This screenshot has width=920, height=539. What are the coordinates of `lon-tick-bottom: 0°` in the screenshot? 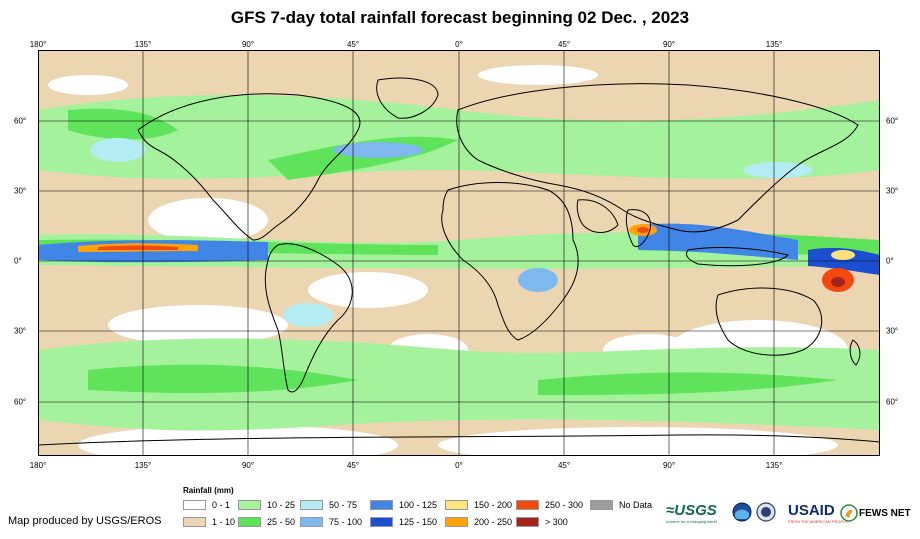 It's located at (459, 465).